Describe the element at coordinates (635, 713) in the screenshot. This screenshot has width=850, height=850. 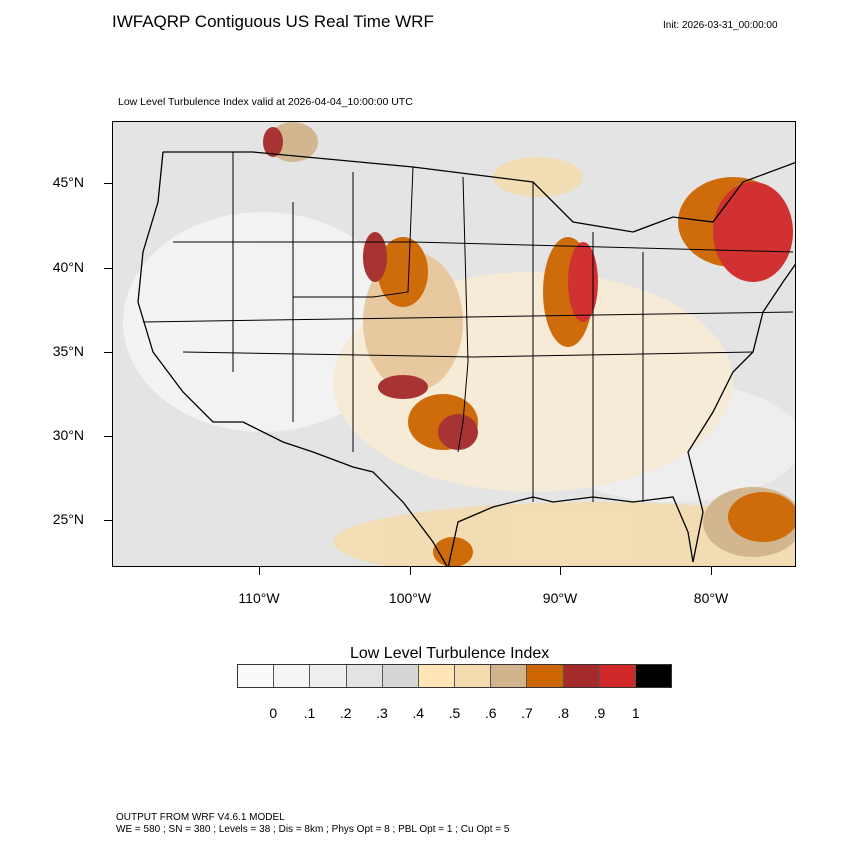
I see `colorbar-label: 1` at that location.